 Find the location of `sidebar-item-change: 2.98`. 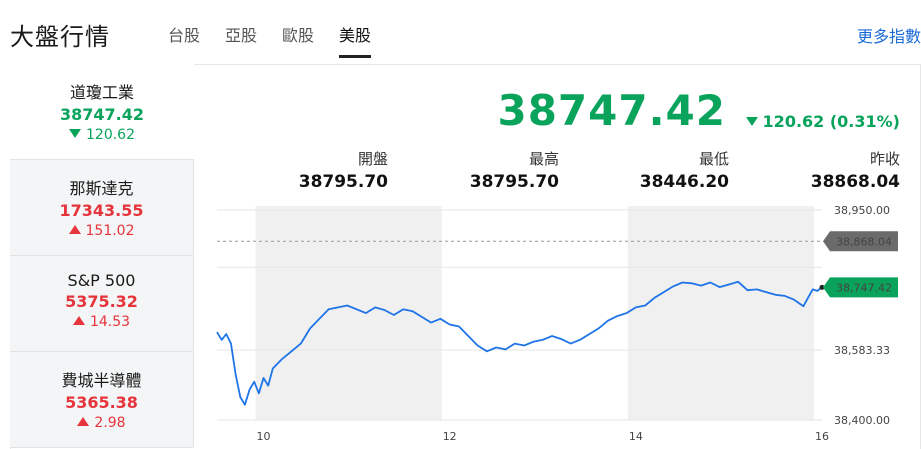

sidebar-item-change: 2.98 is located at coordinates (101, 423).